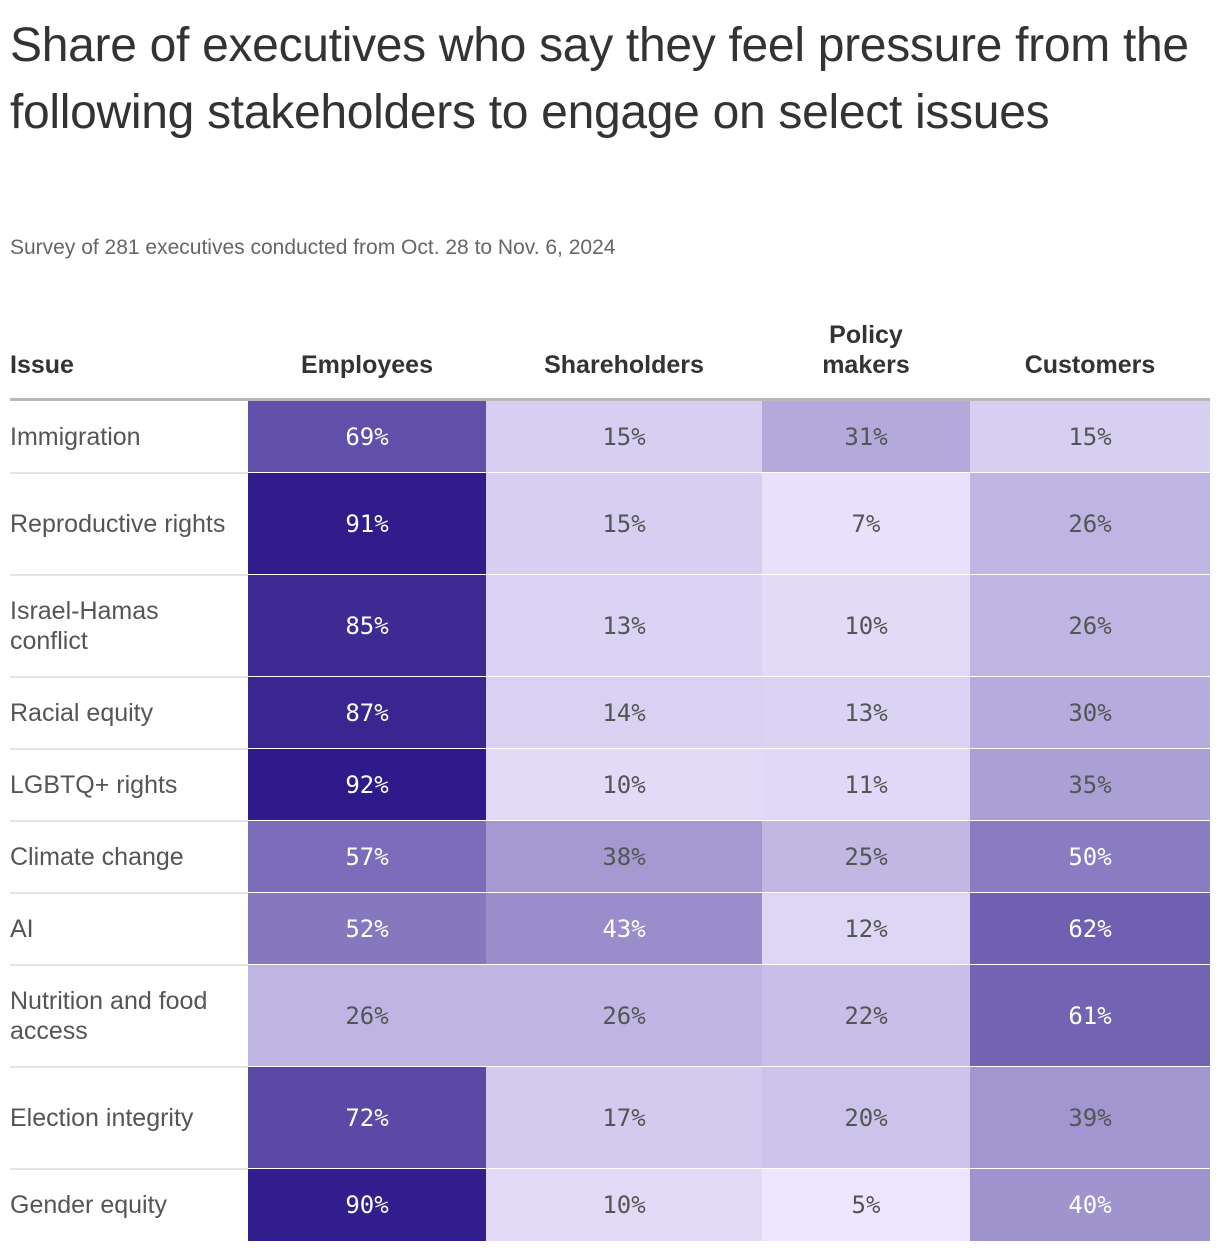 The height and width of the screenshot is (1250, 1220). Describe the element at coordinates (866, 1016) in the screenshot. I see `cell-policy-makers: 22%` at that location.